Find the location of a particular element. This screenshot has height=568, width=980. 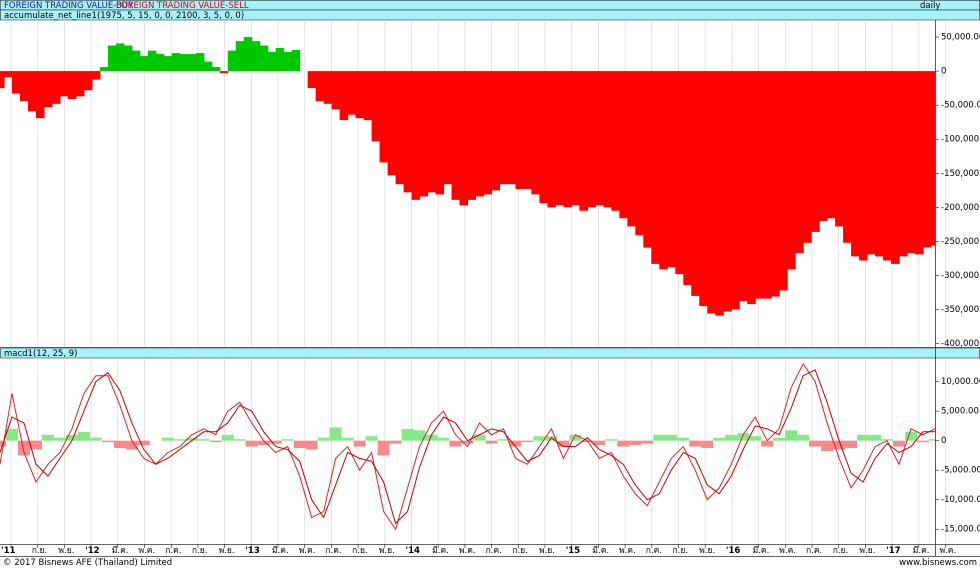

x-tick-label: '17 is located at coordinates (893, 551).